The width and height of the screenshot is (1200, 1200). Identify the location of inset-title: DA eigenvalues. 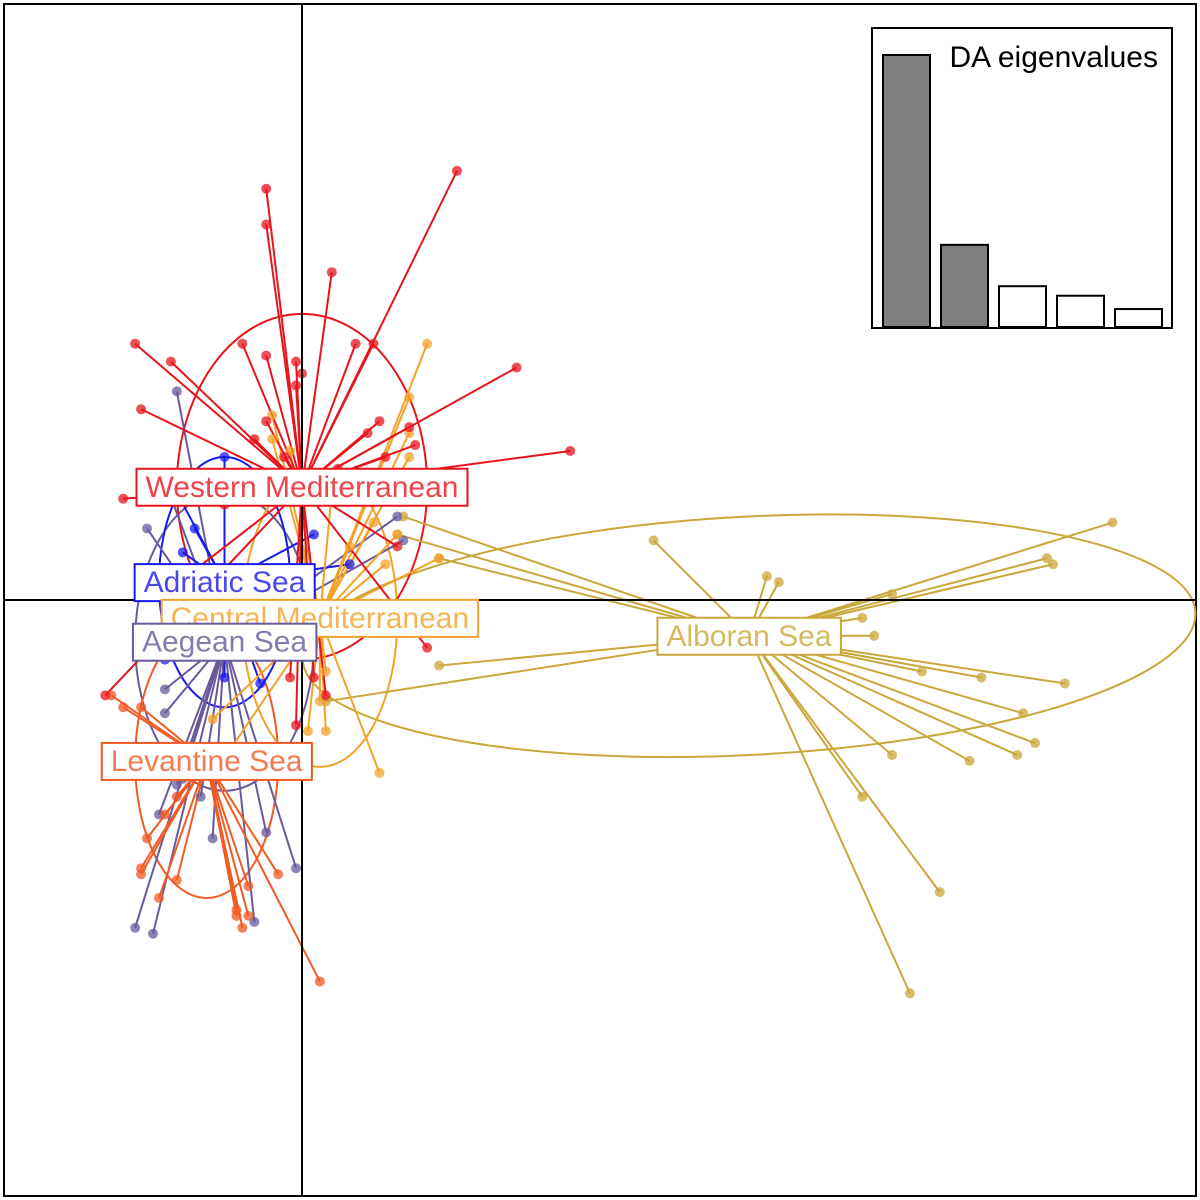
(1054, 57).